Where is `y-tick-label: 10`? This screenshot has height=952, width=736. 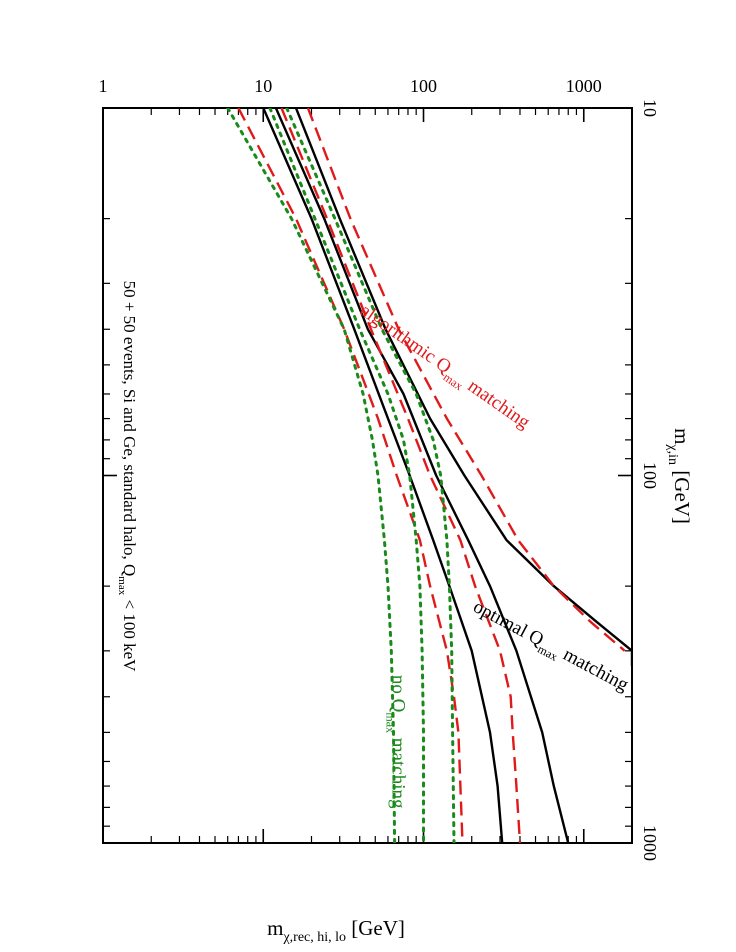 y-tick-label: 10 is located at coordinates (263, 86).